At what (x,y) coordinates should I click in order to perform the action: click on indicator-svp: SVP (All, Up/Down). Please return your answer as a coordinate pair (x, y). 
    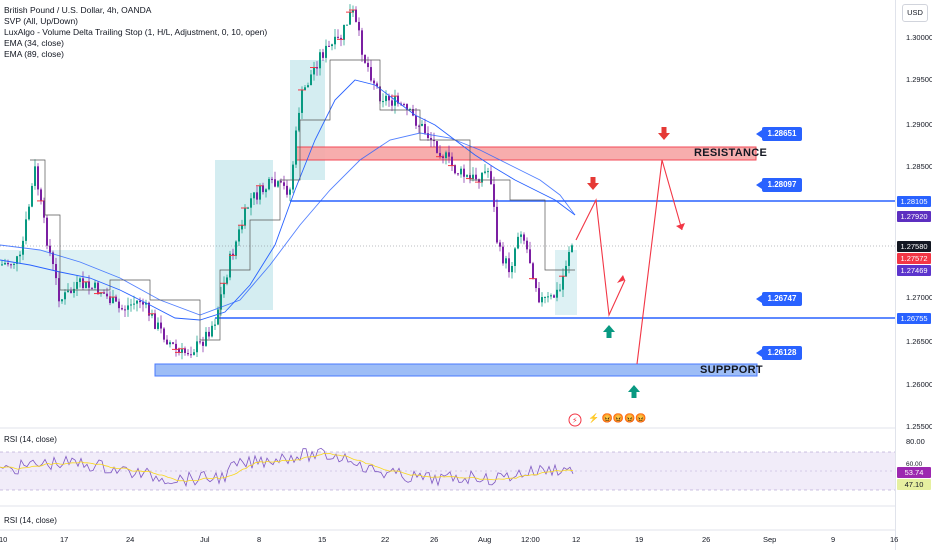
    Looking at the image, I should click on (41, 21).